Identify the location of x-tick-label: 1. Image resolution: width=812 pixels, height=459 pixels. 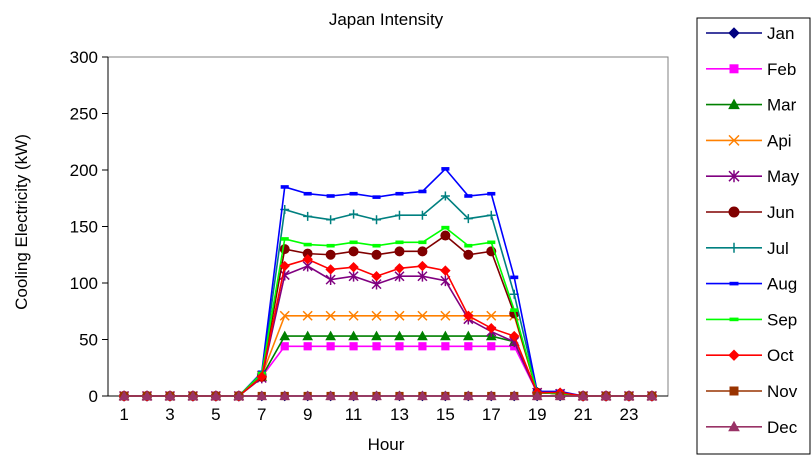
(123, 414).